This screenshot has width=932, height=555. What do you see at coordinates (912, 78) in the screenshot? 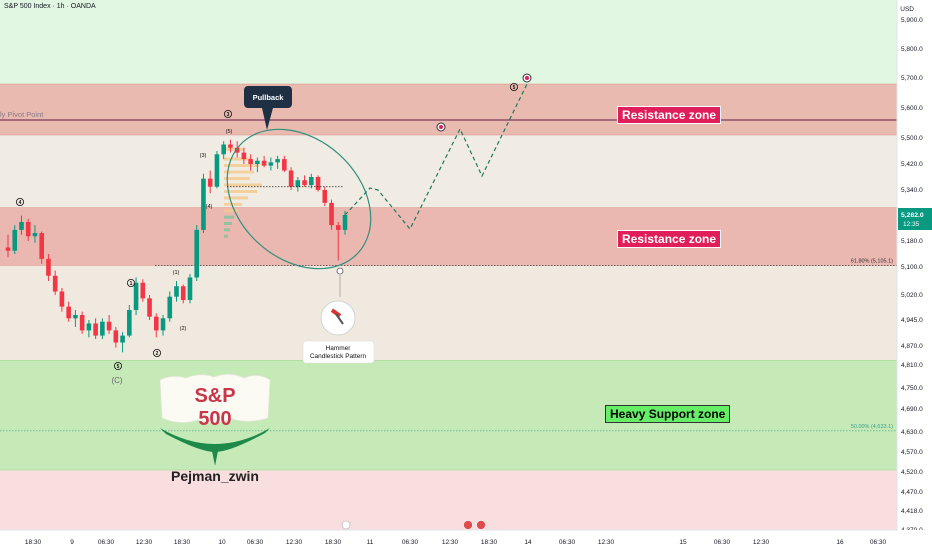
I see `y-tick-label: 5,700.0` at bounding box center [912, 78].